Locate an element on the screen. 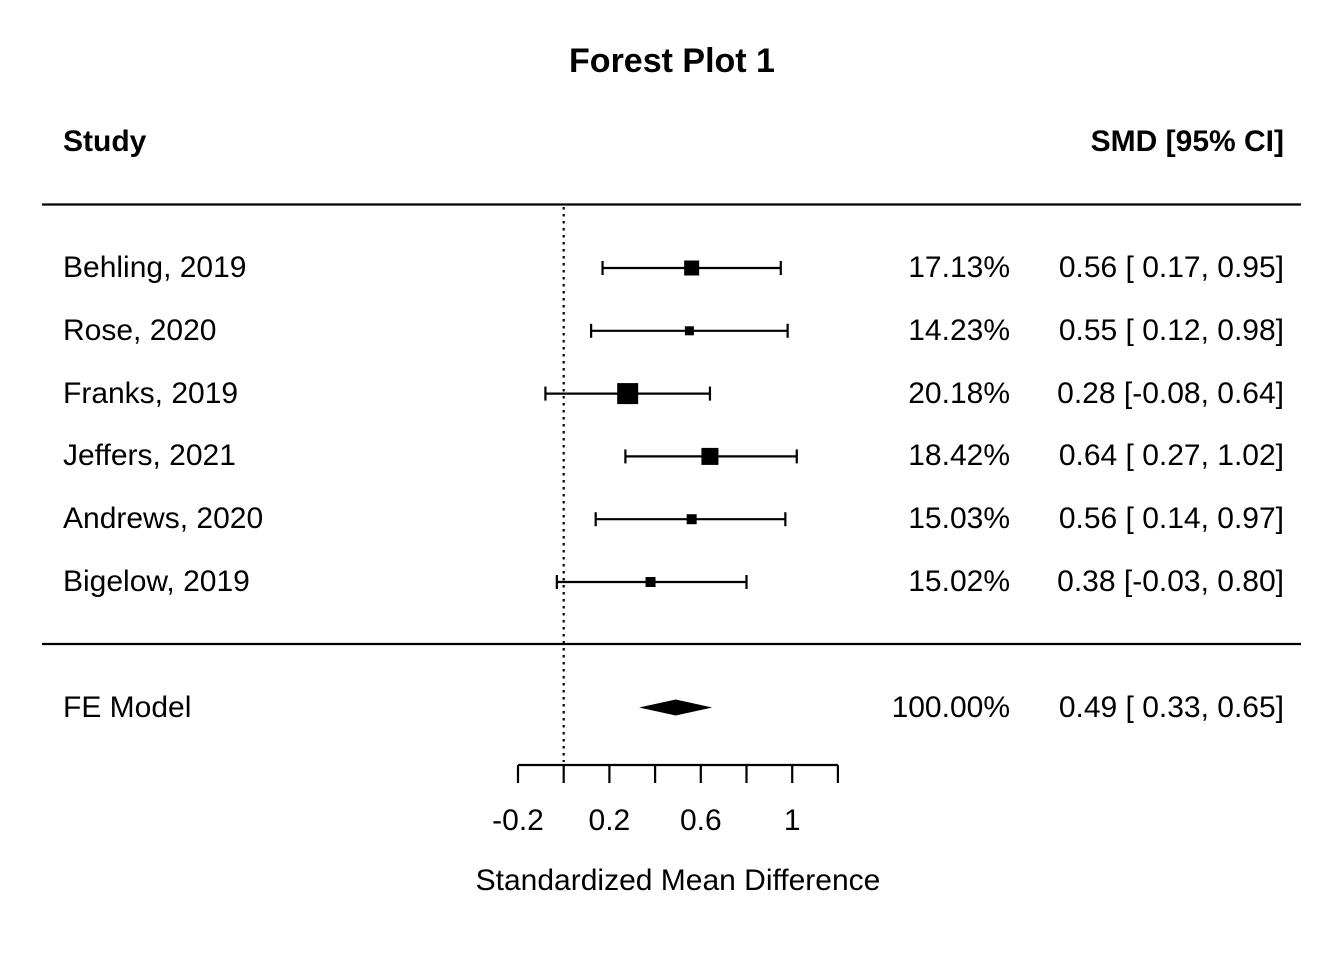  plot-title: Forest Plot 1 is located at coordinates (672, 61).